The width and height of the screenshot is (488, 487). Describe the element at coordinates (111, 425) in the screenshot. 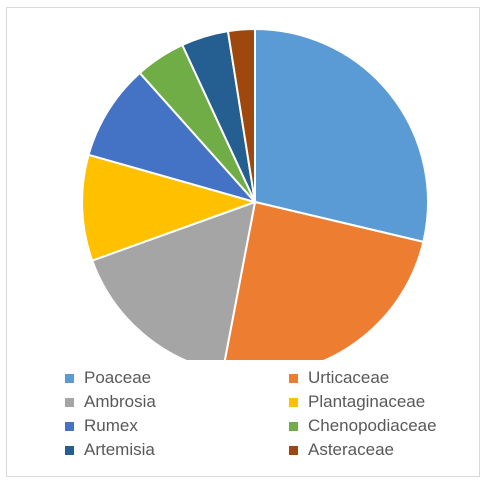

I see `legend-label: Rumex` at that location.